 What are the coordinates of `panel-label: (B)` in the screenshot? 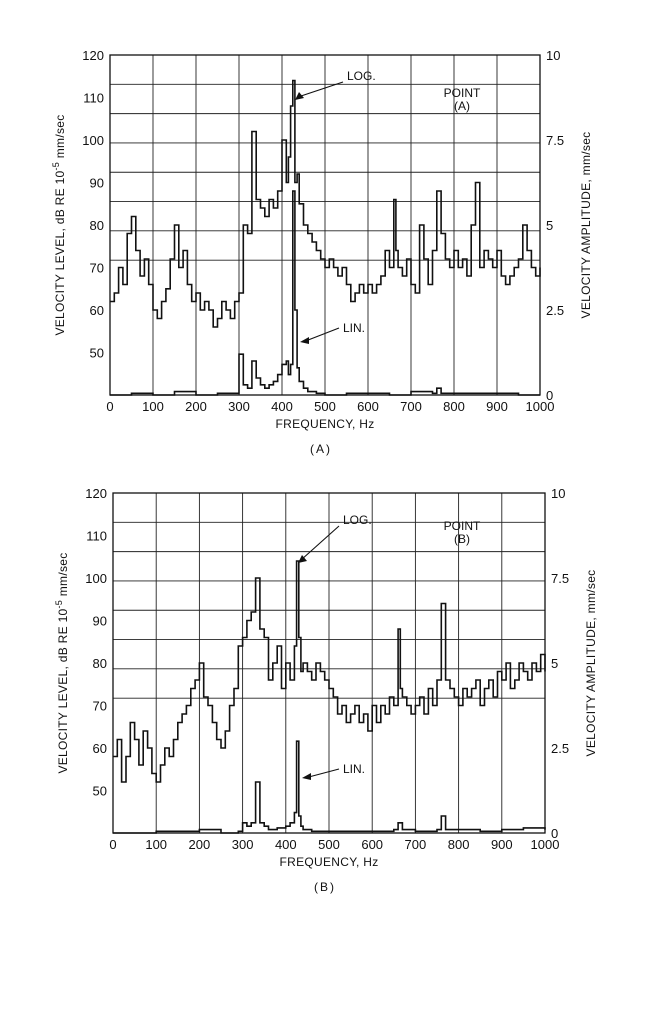 It's located at (325, 887).